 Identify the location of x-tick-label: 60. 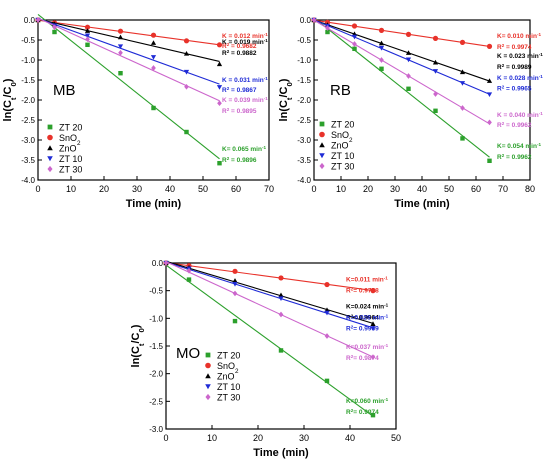
(476, 189).